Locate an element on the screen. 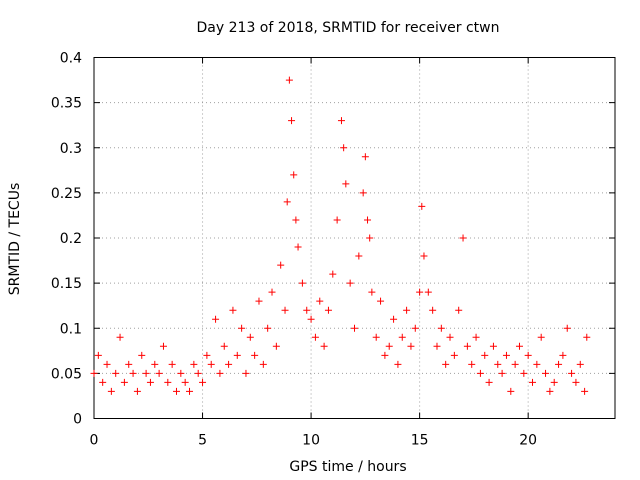 The height and width of the screenshot is (480, 640). x-tick-label: 15 is located at coordinates (420, 441).